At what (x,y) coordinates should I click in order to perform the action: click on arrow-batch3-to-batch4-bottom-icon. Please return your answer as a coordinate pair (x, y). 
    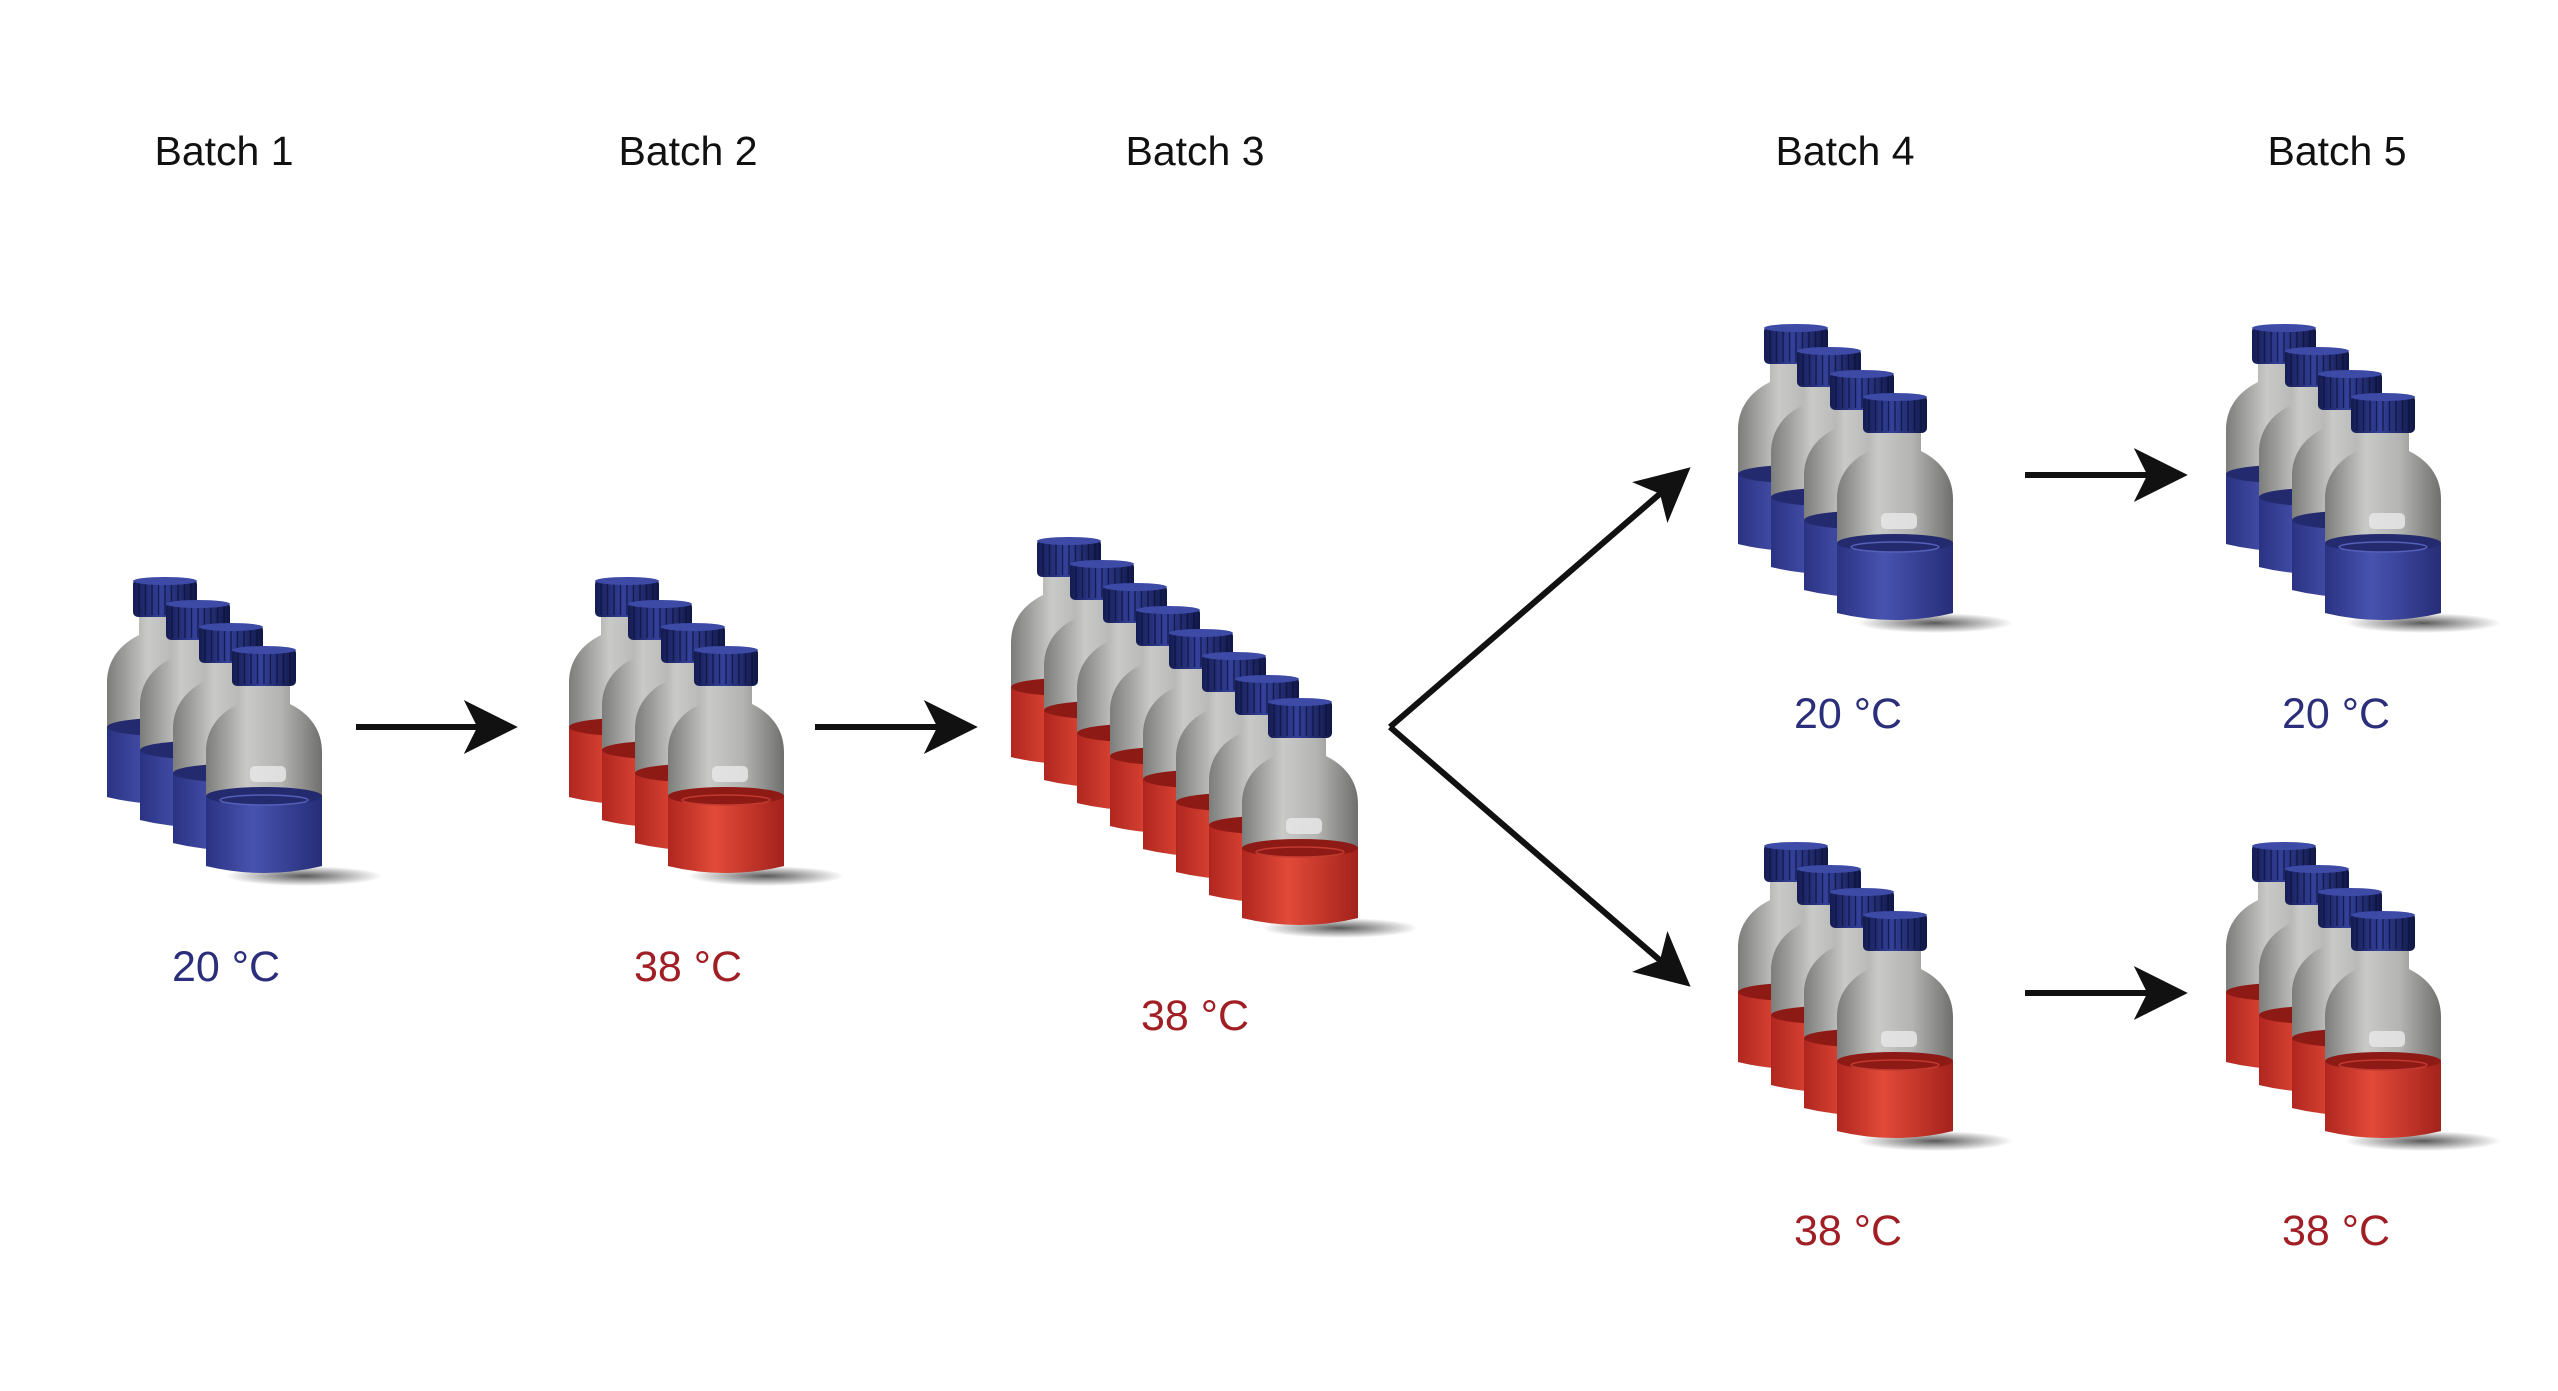
    Looking at the image, I should click on (1539, 855).